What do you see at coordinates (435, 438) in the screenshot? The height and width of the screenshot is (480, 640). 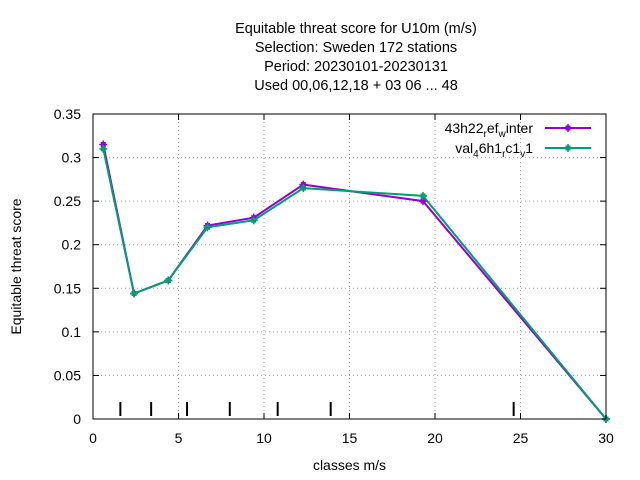 I see `x-tick-label: 20` at bounding box center [435, 438].